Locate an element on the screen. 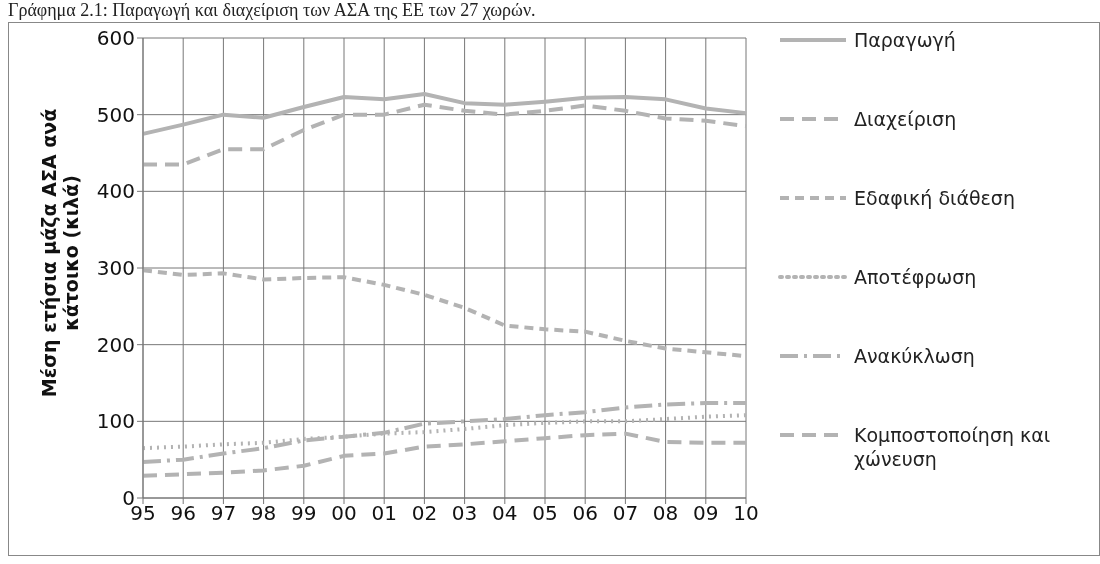  legend-label: Κομποστοποίηση και χώνευση is located at coordinates (953, 447).